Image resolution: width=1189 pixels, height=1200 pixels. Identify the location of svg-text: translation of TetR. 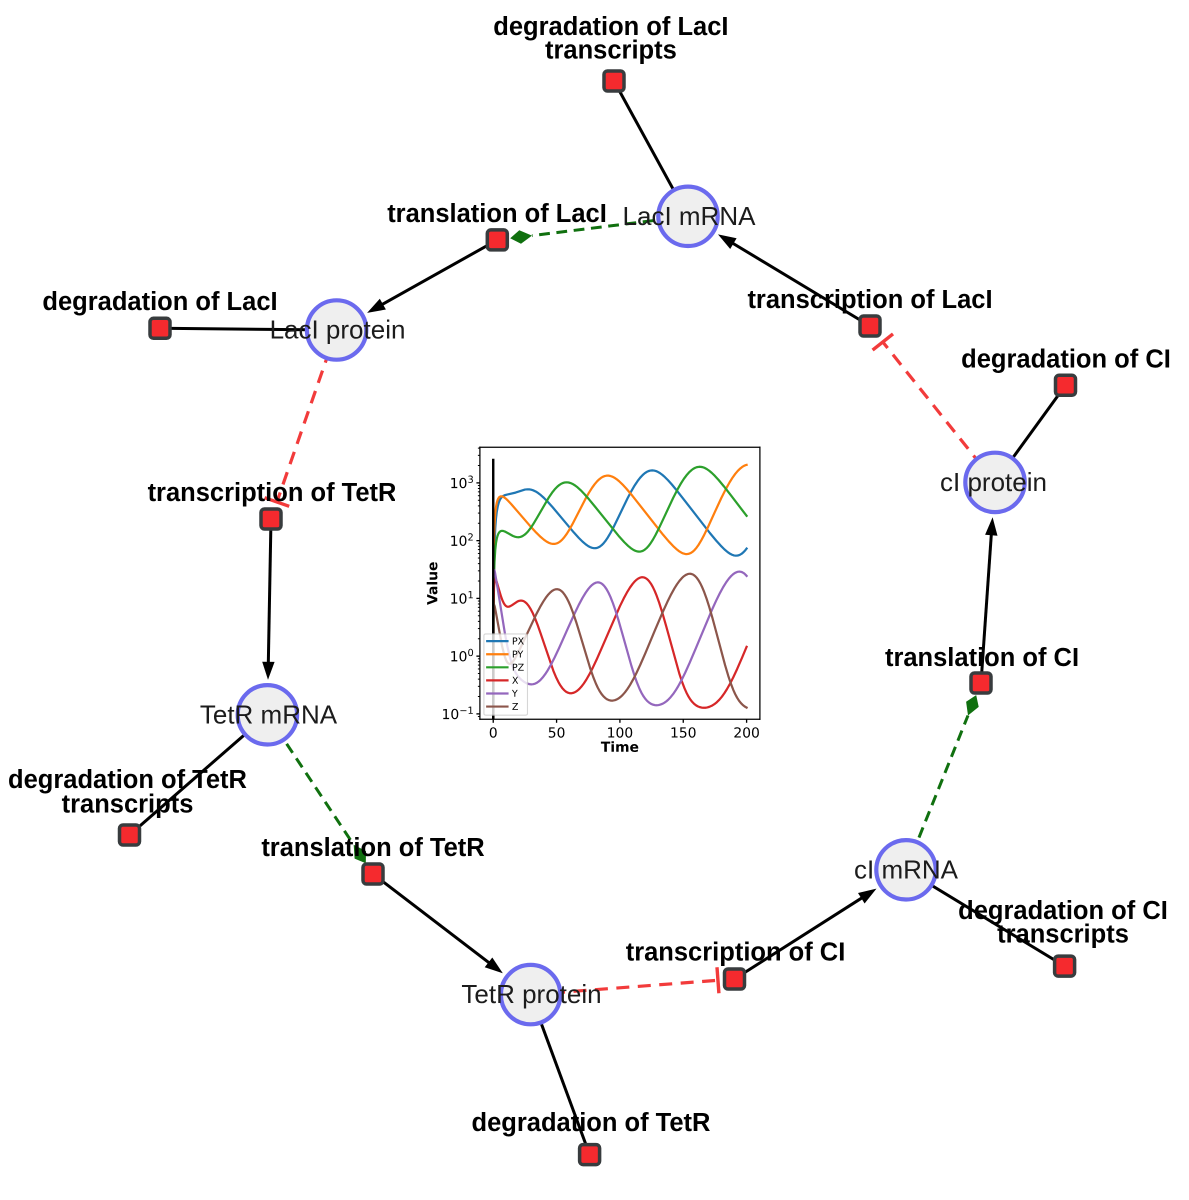
(372, 848).